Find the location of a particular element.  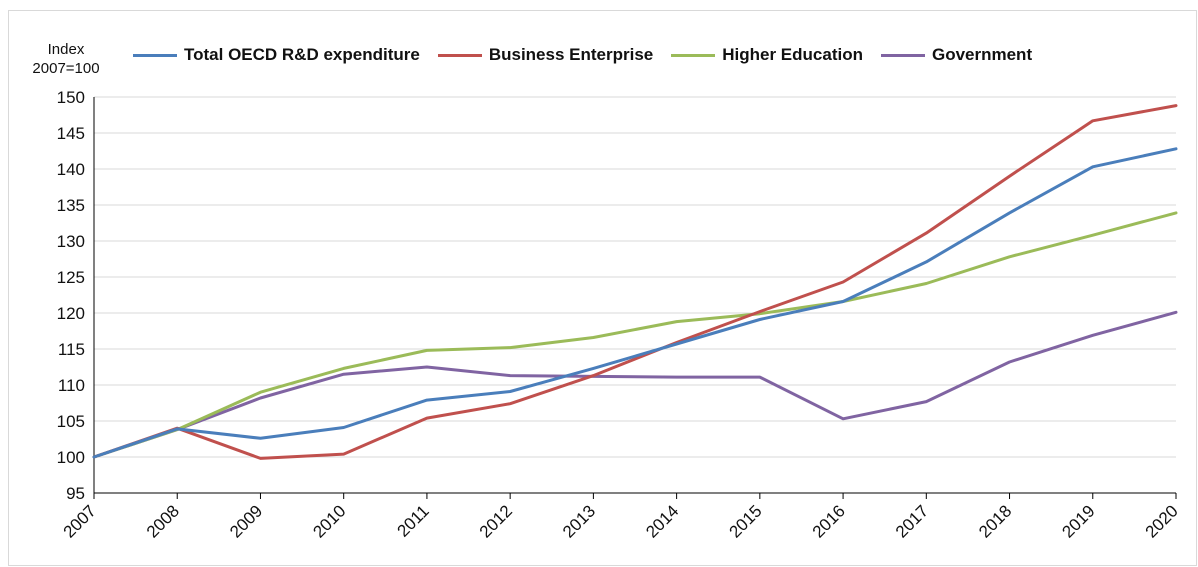

x-tick-label-2014: 2014 is located at coordinates (662, 521).